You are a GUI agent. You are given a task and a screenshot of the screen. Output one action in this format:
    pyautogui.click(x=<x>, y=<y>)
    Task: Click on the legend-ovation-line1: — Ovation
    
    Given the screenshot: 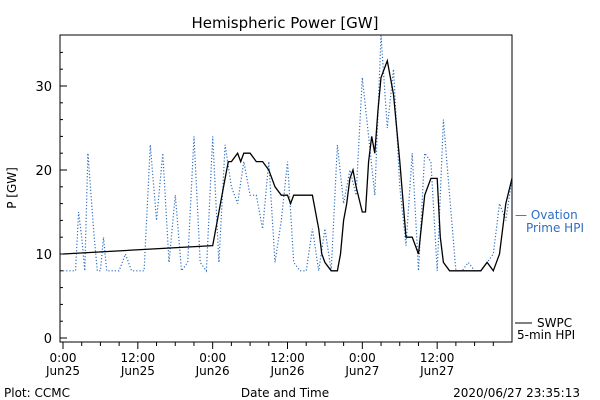 What is the action you would take?
    pyautogui.click(x=546, y=215)
    